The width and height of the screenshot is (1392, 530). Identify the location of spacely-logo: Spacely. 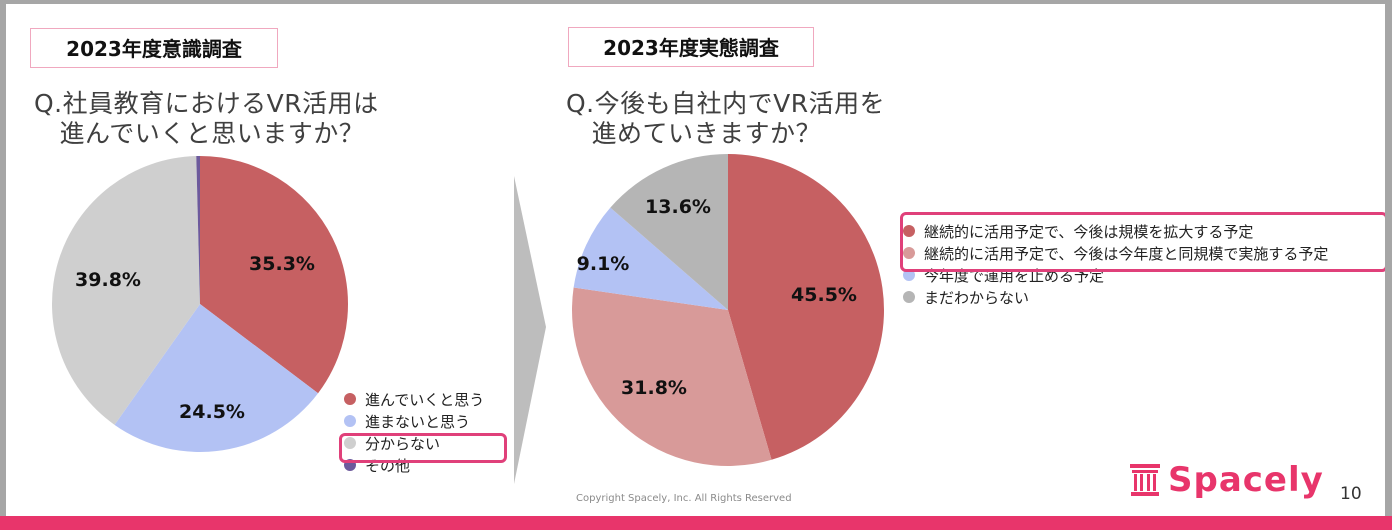
(1226, 480).